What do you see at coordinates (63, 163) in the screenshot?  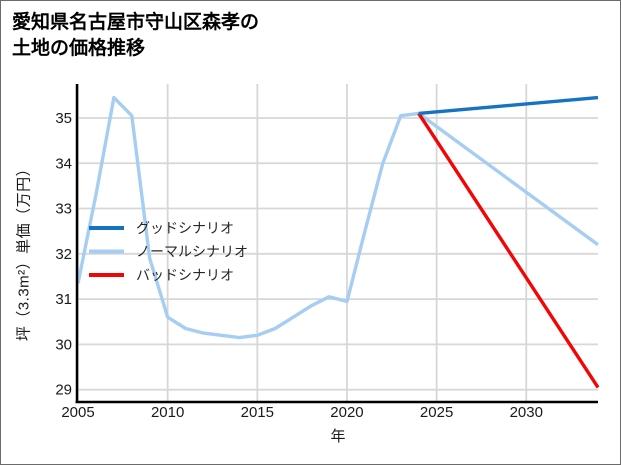 I see `y-tick-label: 34` at bounding box center [63, 163].